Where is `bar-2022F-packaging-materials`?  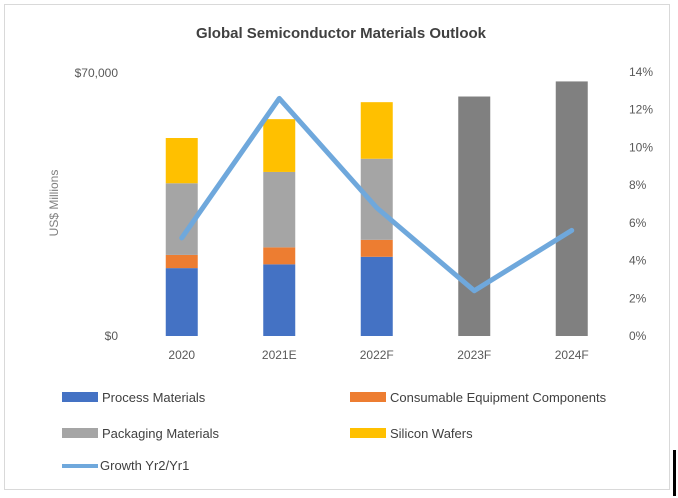 bar-2022F-packaging-materials is located at coordinates (376, 199).